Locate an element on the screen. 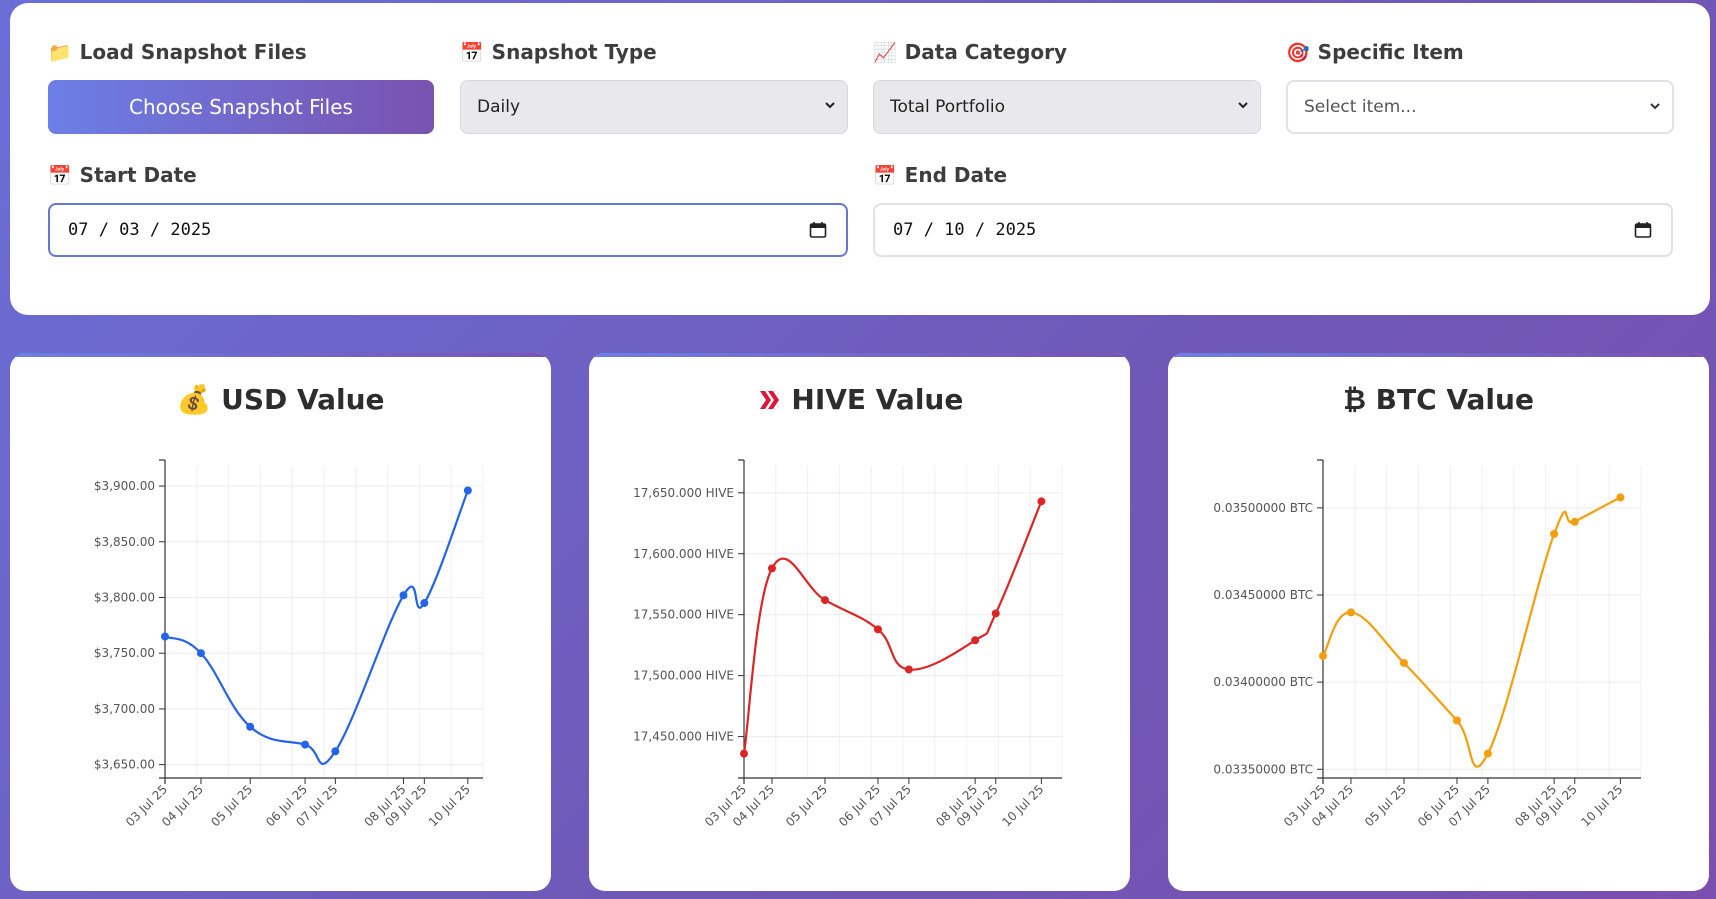  y-tick-label: $3,900.00 is located at coordinates (124, 486).